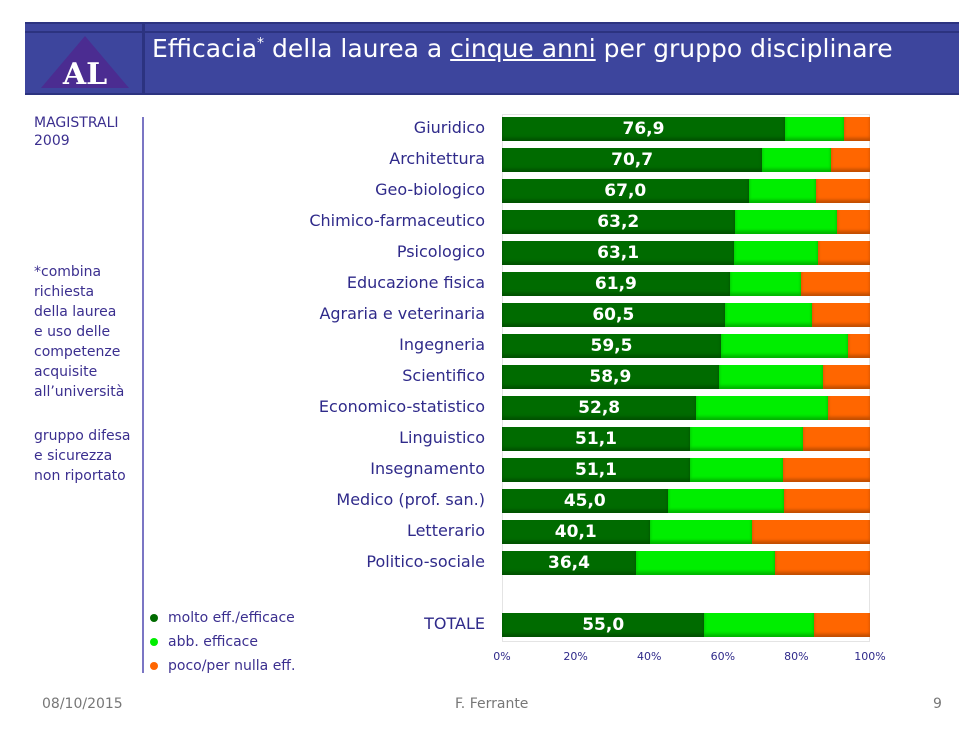  I want to click on data-label: 51,1, so click(596, 470).